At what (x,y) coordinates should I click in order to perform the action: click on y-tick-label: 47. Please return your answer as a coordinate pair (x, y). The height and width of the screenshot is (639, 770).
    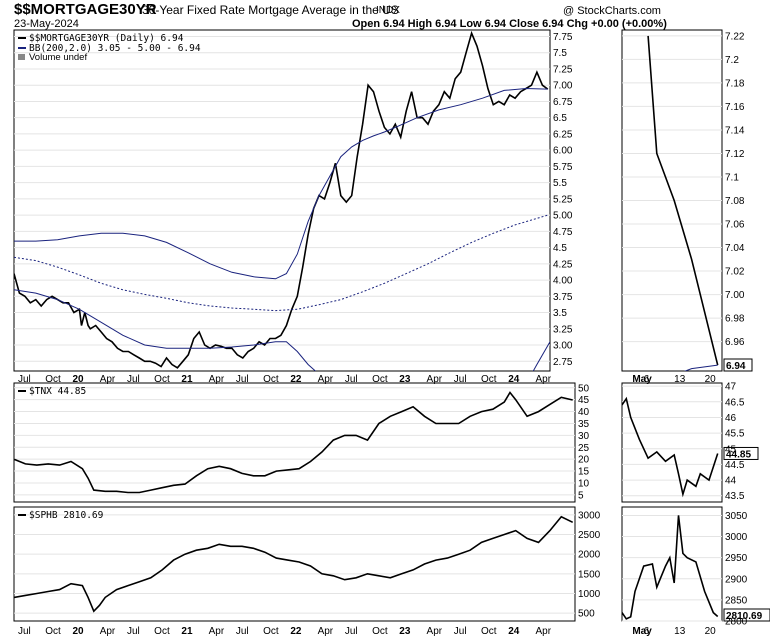
    Looking at the image, I should click on (731, 387).